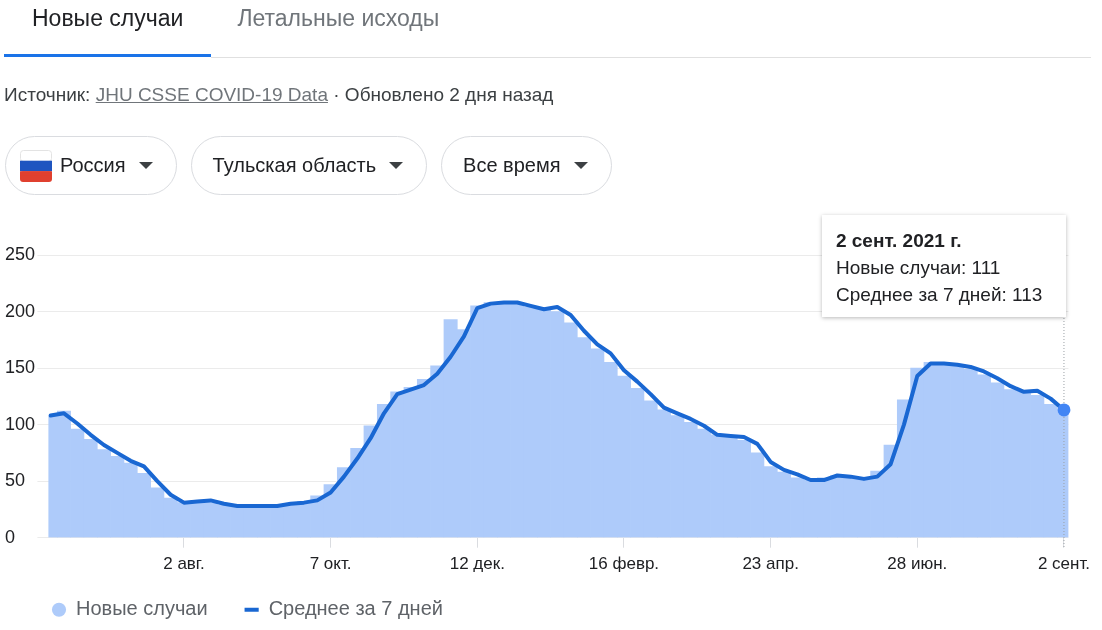  What do you see at coordinates (918, 268) in the screenshot?
I see `annotation: Новые случаи: 111` at bounding box center [918, 268].